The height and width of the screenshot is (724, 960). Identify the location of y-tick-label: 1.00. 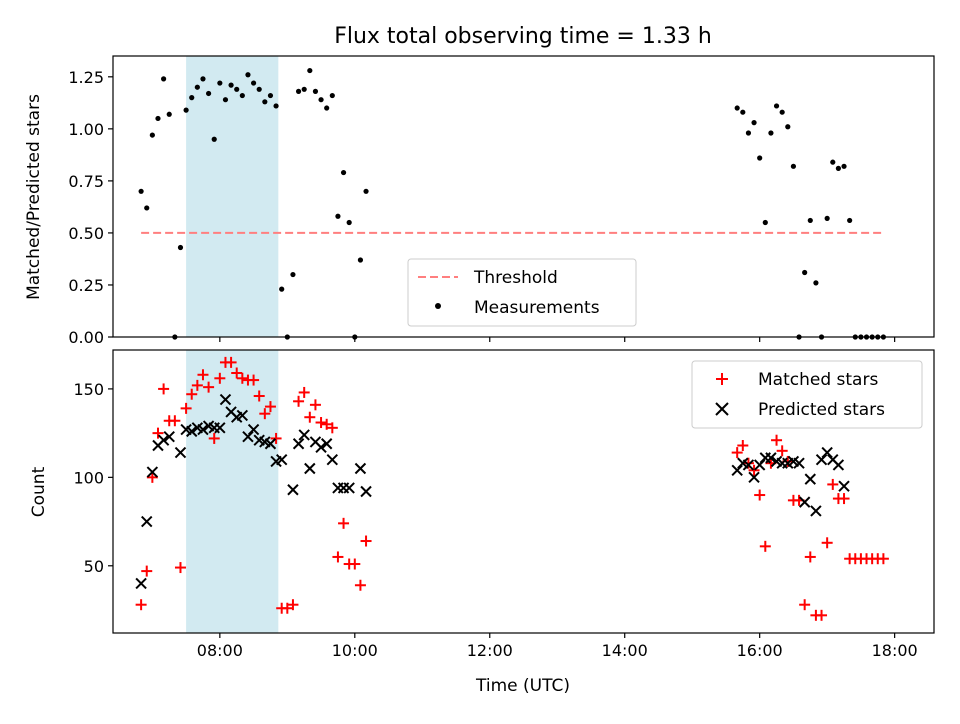
(86, 129).